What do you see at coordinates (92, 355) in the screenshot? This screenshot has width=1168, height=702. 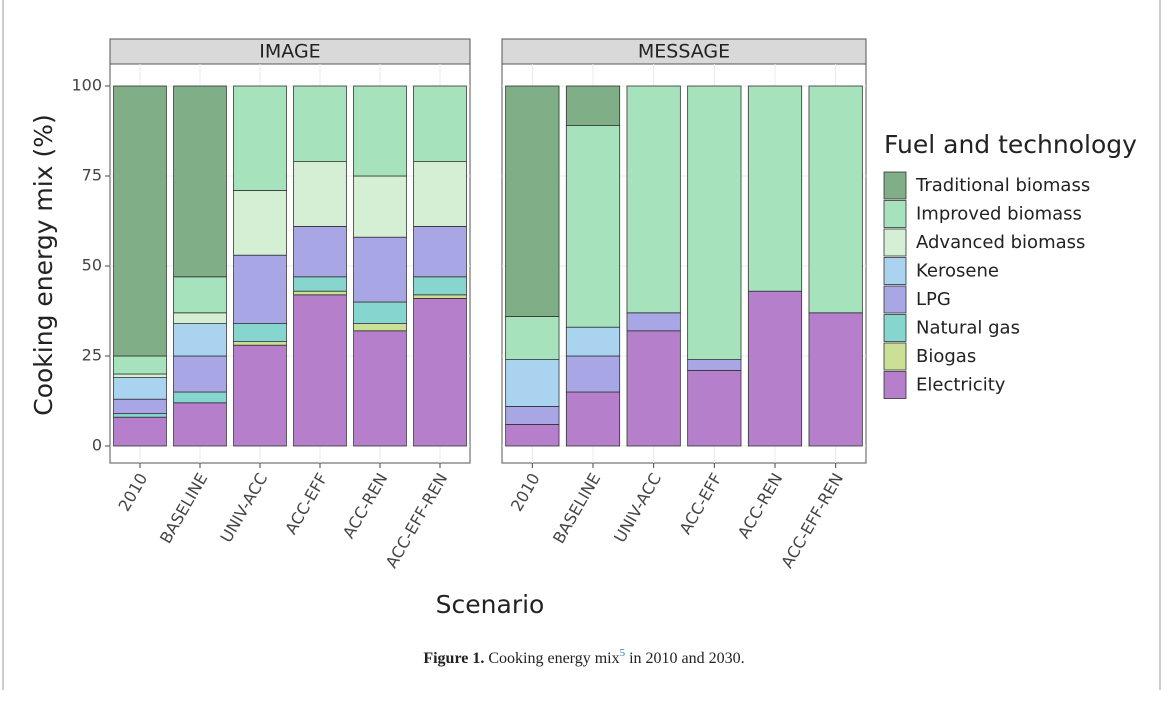 I see `y-tick-label: 25` at bounding box center [92, 355].